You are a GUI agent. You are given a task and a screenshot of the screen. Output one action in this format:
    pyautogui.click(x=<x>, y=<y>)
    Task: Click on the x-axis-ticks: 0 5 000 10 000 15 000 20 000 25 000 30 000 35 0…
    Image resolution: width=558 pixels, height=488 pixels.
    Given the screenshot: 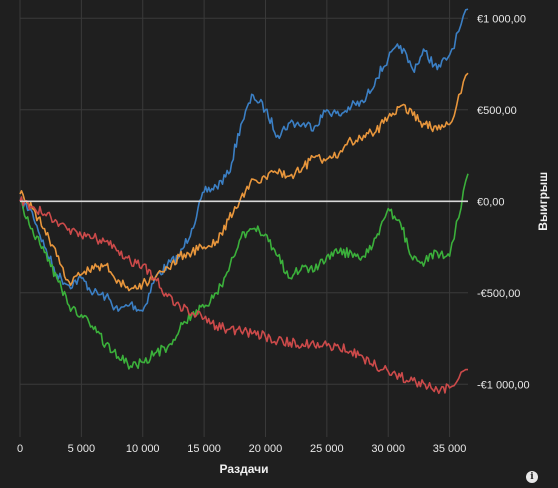 What is the action you would take?
    pyautogui.click(x=241, y=449)
    